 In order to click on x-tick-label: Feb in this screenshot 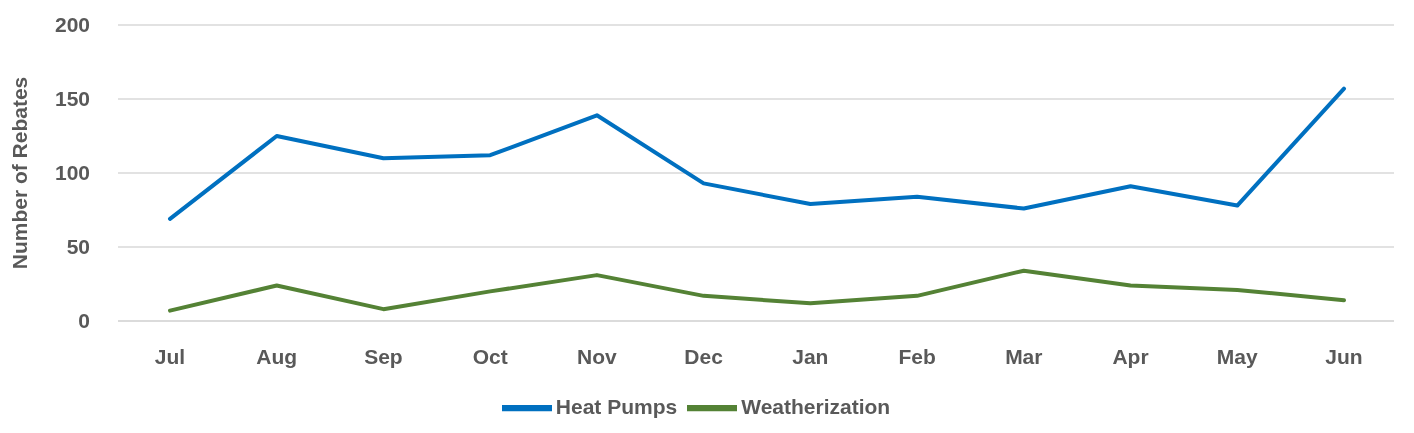, I will do `click(917, 356)`.